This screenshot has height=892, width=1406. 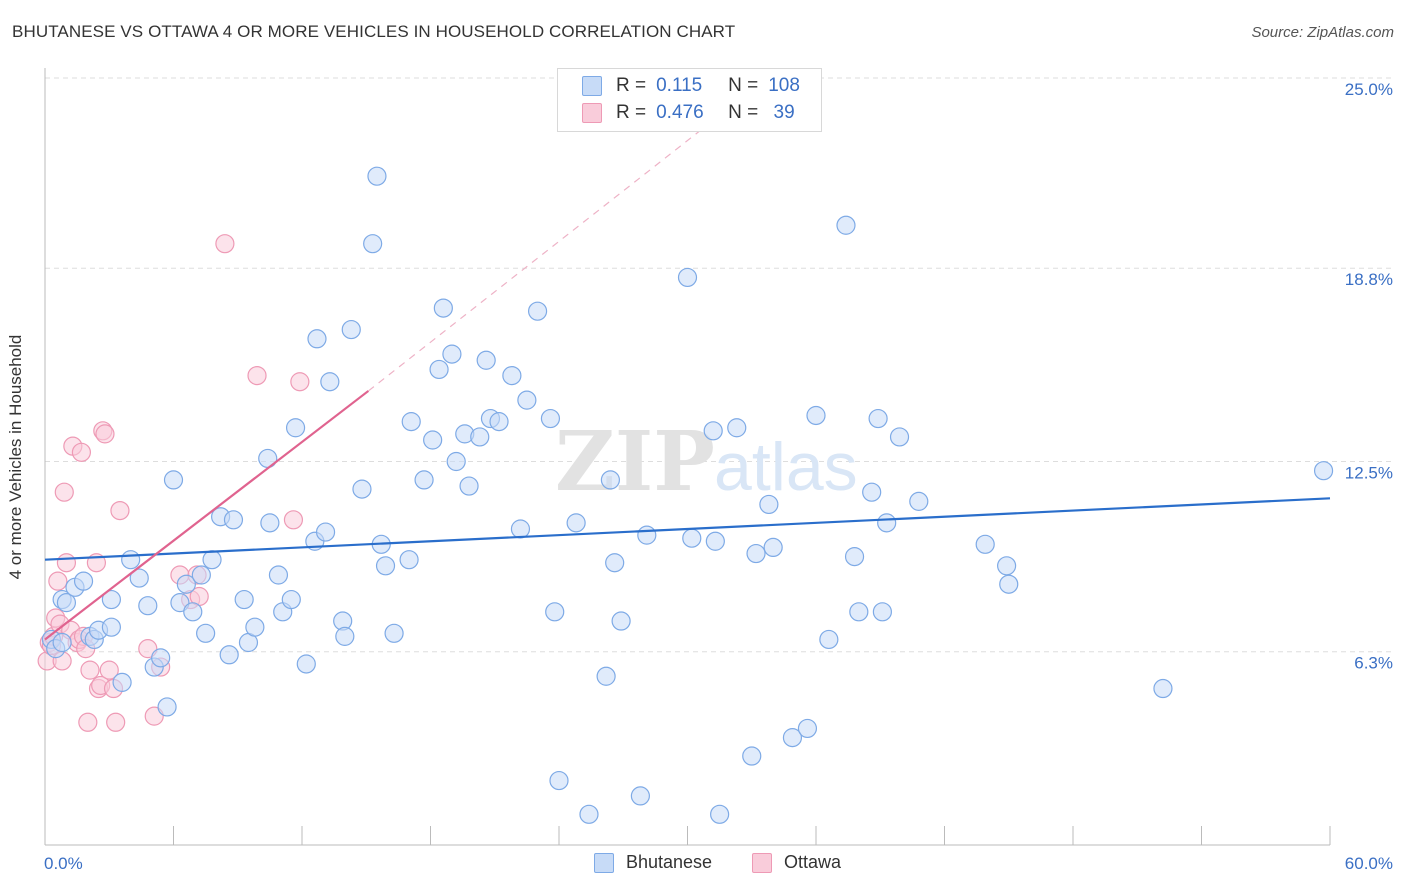 I want to click on source-credit: Source: ZipAtlas.com, so click(x=1322, y=32).